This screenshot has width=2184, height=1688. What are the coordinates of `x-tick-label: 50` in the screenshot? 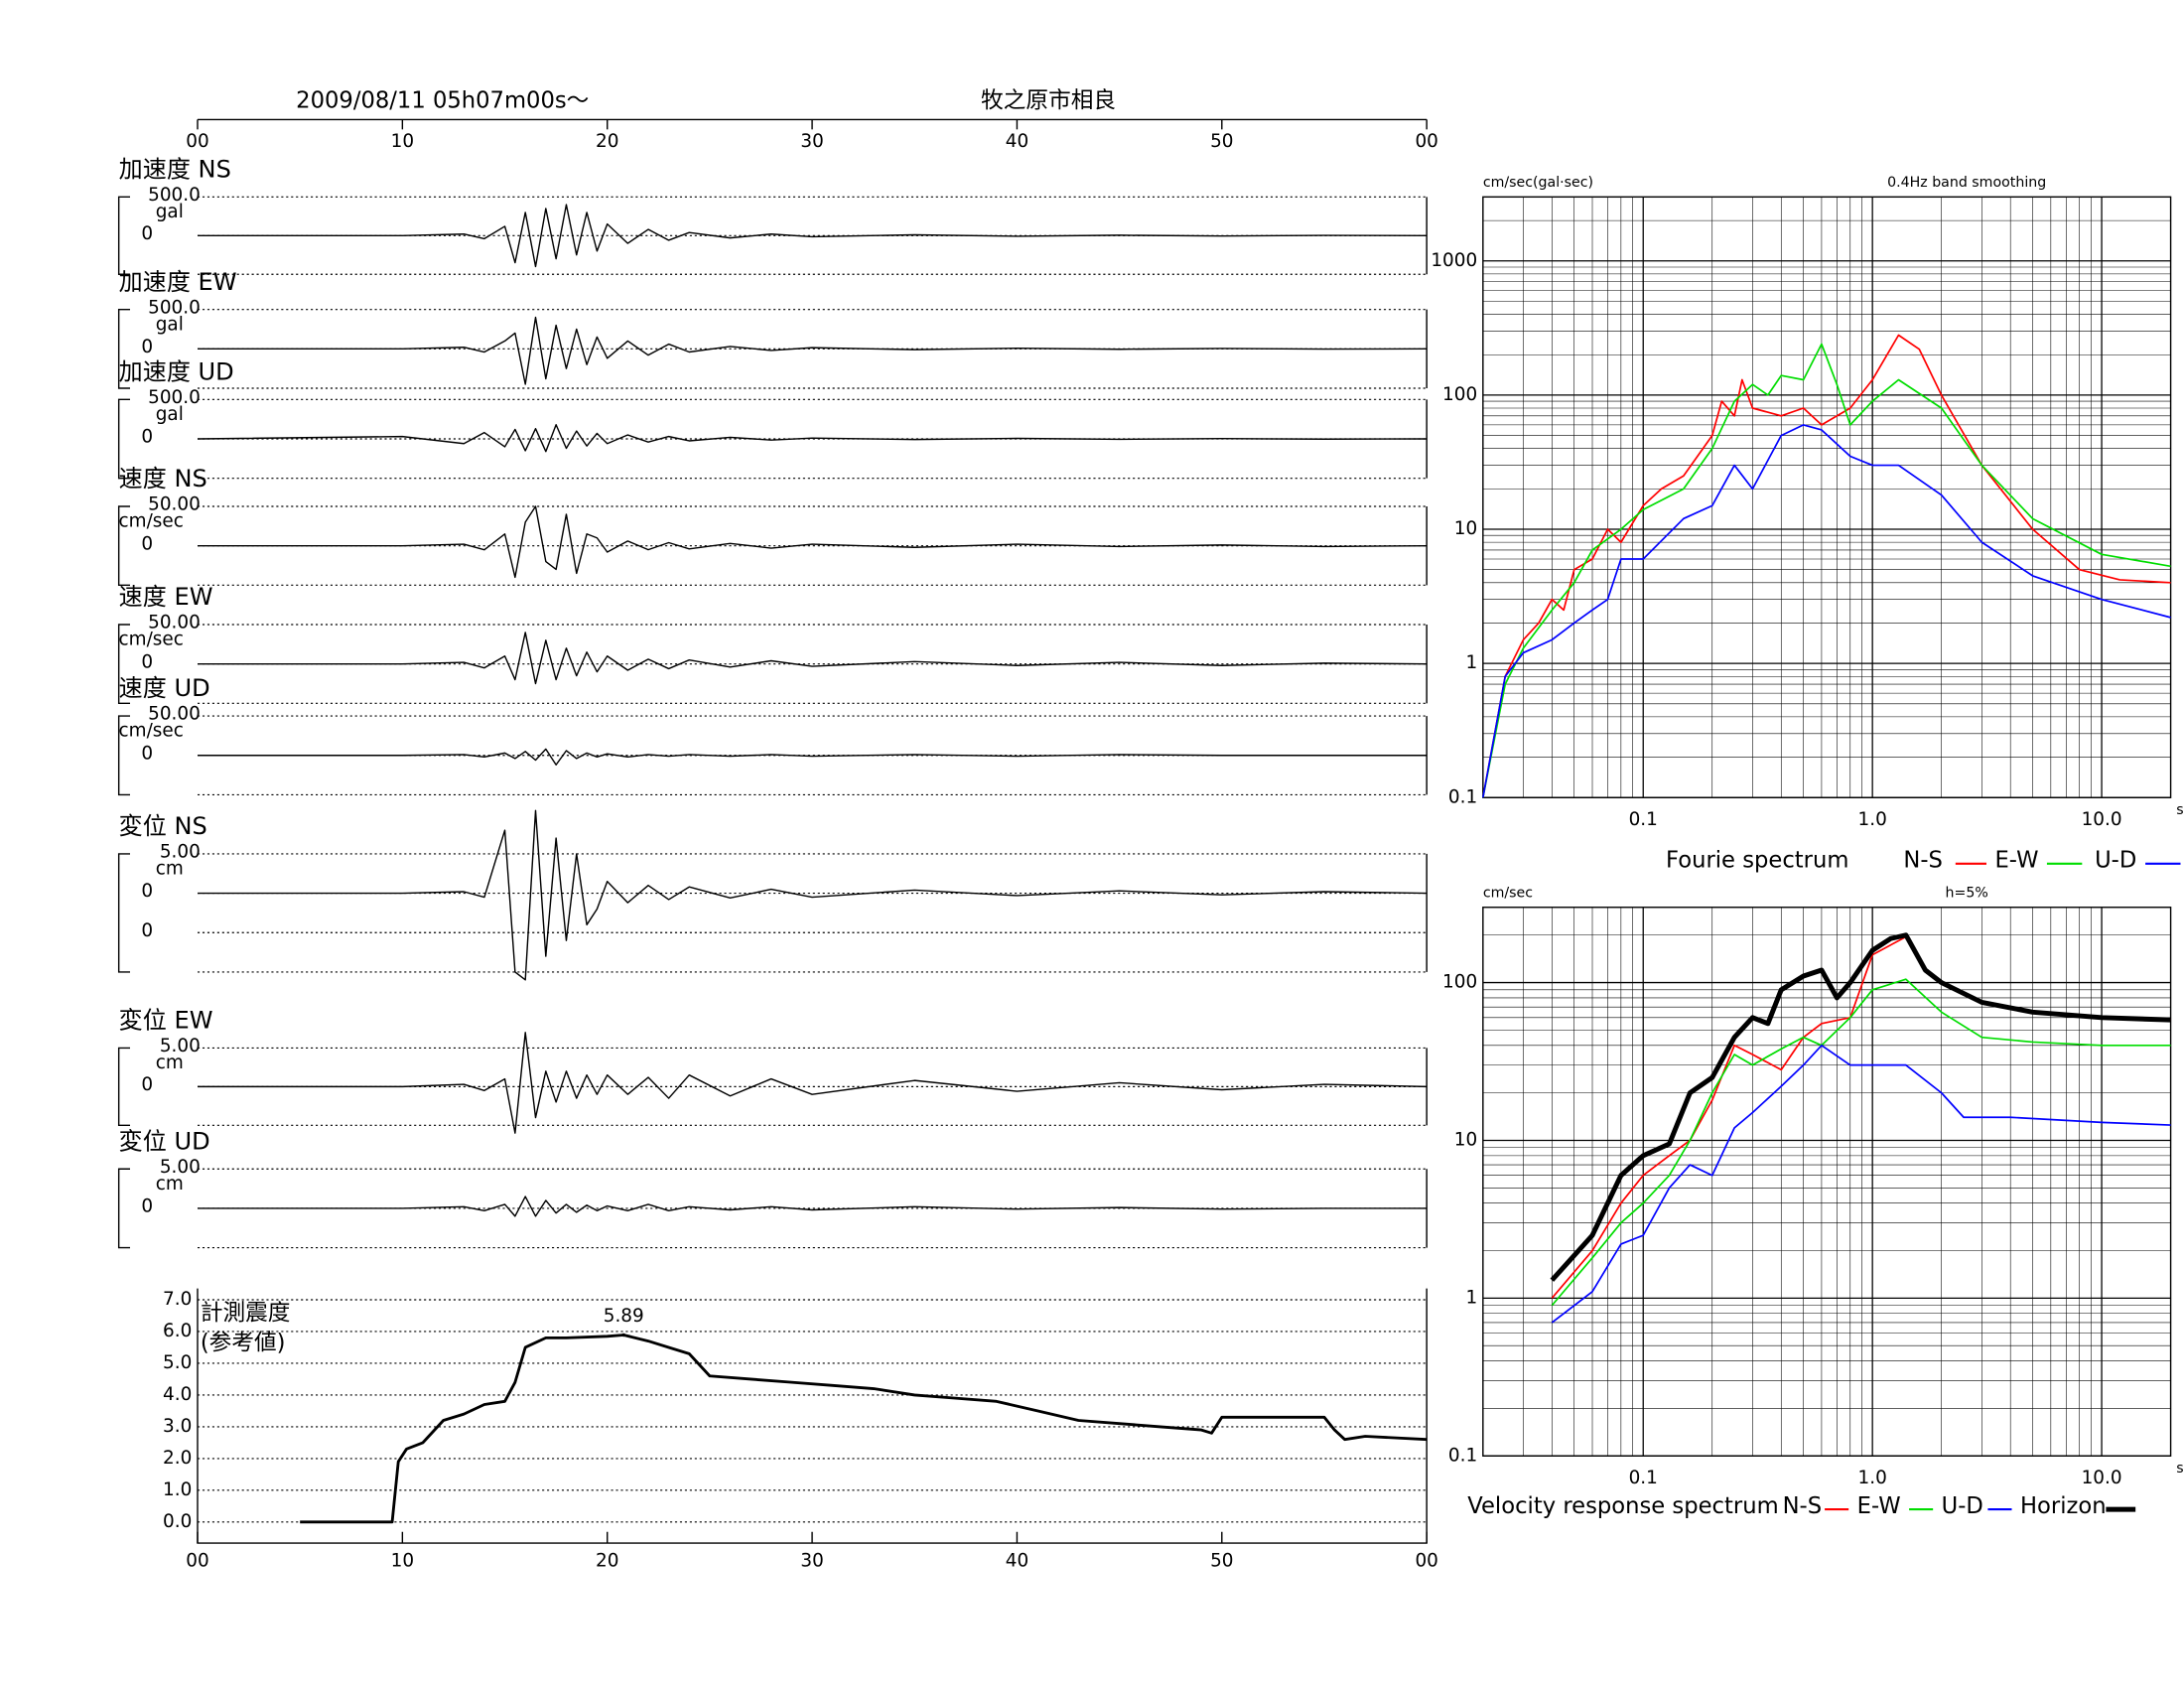 It's located at (1221, 1561).